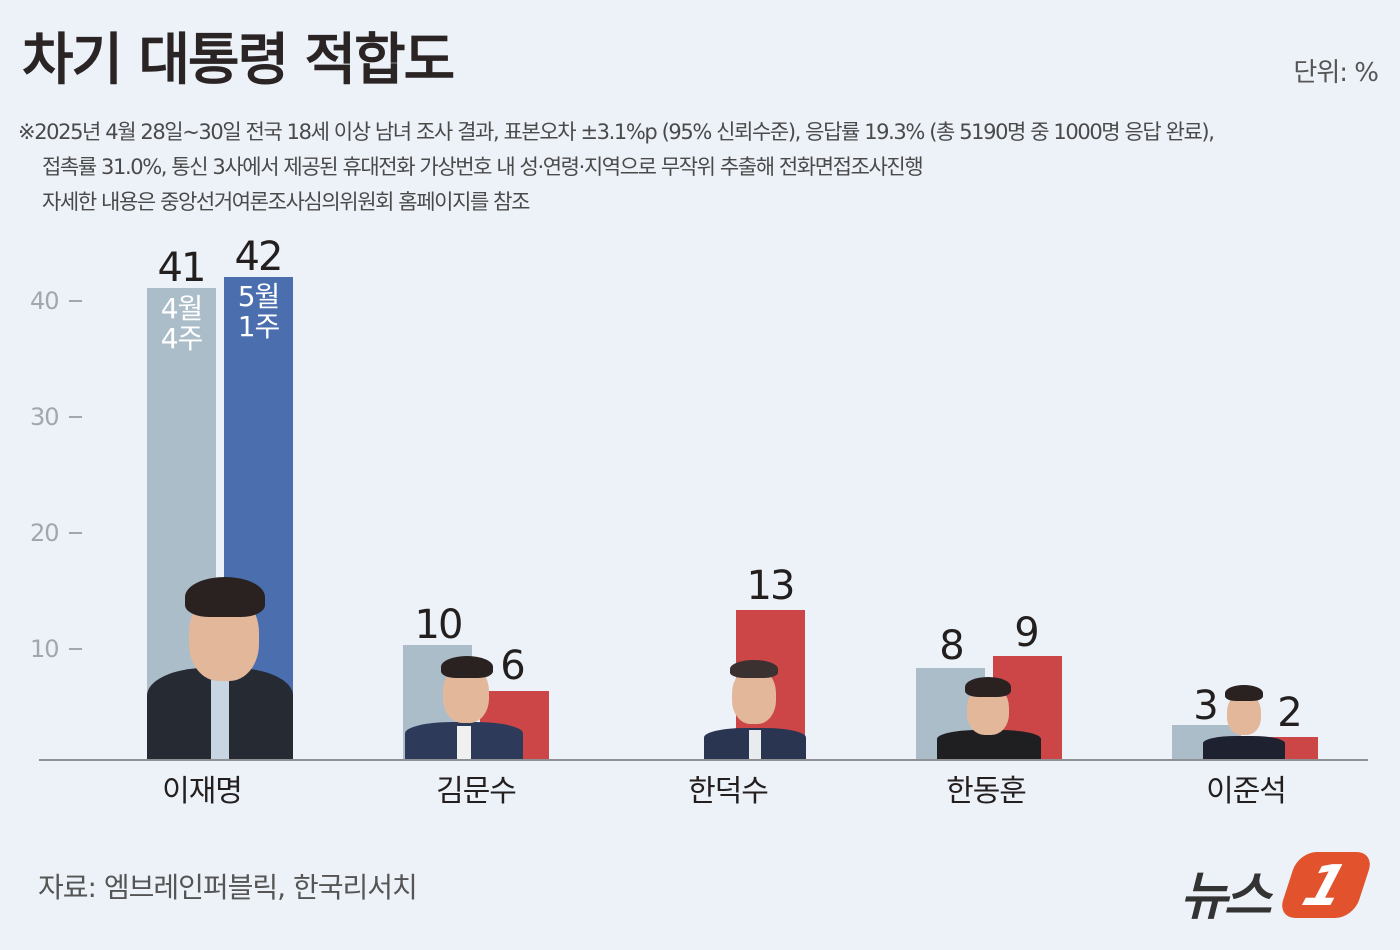 The height and width of the screenshot is (950, 1400). Describe the element at coordinates (476, 791) in the screenshot. I see `x-label-kim-moonsoo: 김문수` at that location.